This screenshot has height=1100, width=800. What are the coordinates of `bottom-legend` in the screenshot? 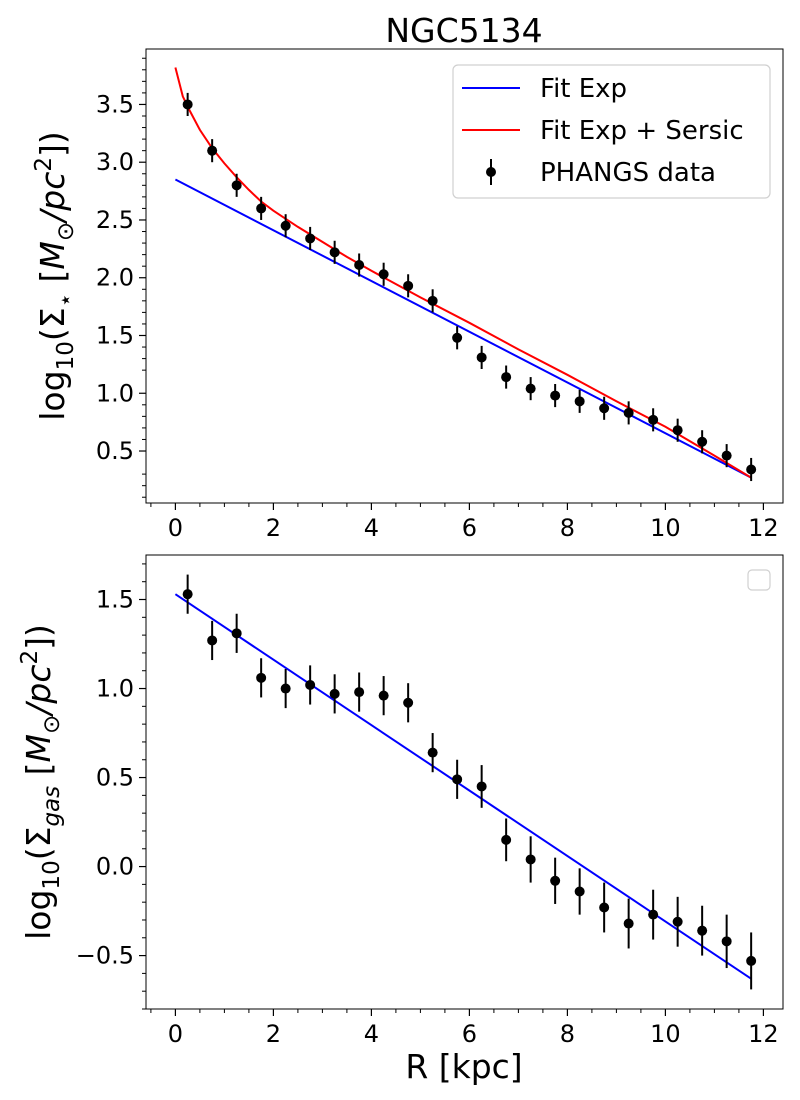 It's located at (759, 580).